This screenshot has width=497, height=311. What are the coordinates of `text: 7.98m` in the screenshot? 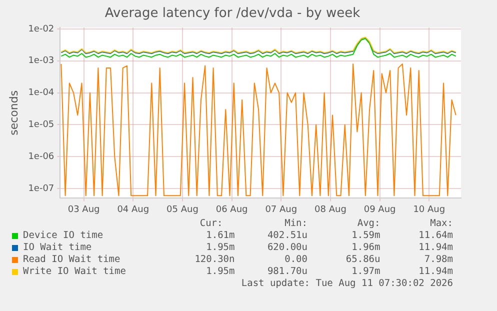 It's located at (438, 260).